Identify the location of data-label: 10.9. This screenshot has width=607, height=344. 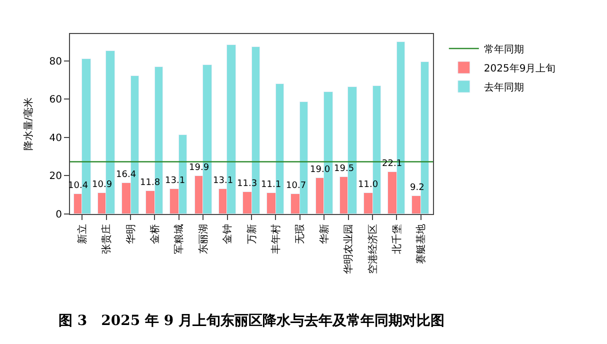
(102, 185).